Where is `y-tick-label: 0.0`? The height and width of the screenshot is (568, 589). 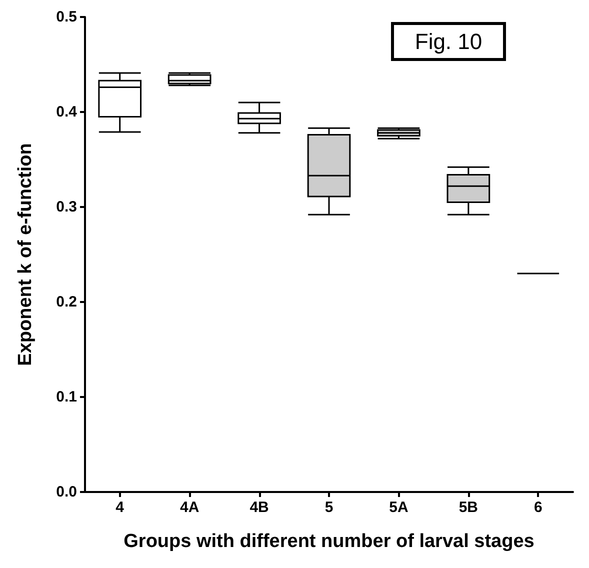
y-tick-label: 0.0 is located at coordinates (66, 492).